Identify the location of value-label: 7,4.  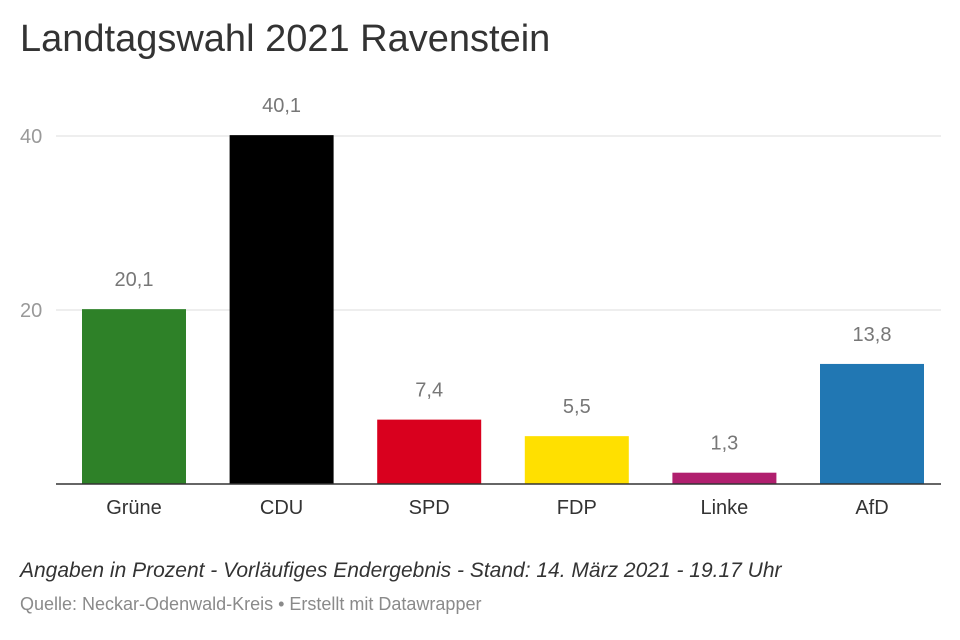
(429, 391).